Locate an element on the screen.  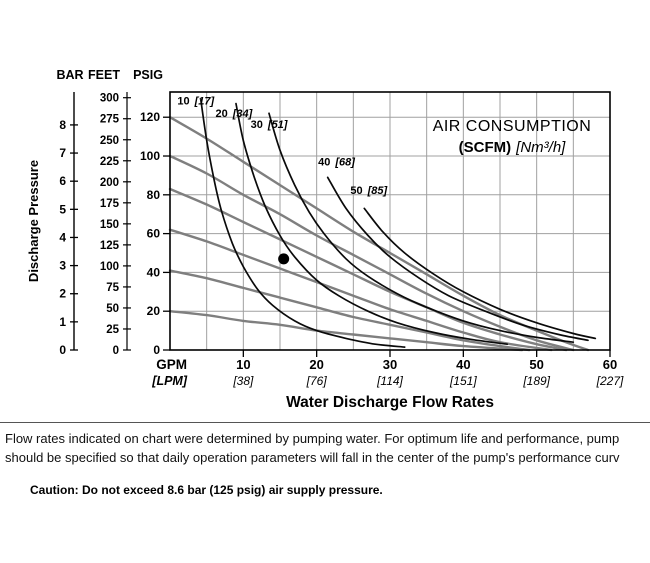
feet-tick-label: 100 is located at coordinates (109, 267).